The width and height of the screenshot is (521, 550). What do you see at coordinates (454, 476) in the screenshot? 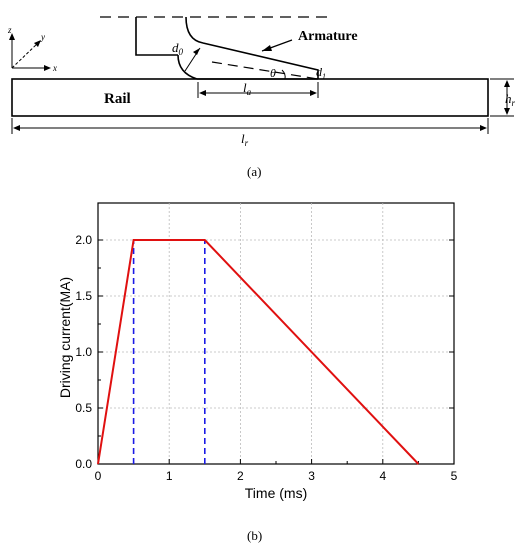
I see `x-tick-label: 5` at bounding box center [454, 476].